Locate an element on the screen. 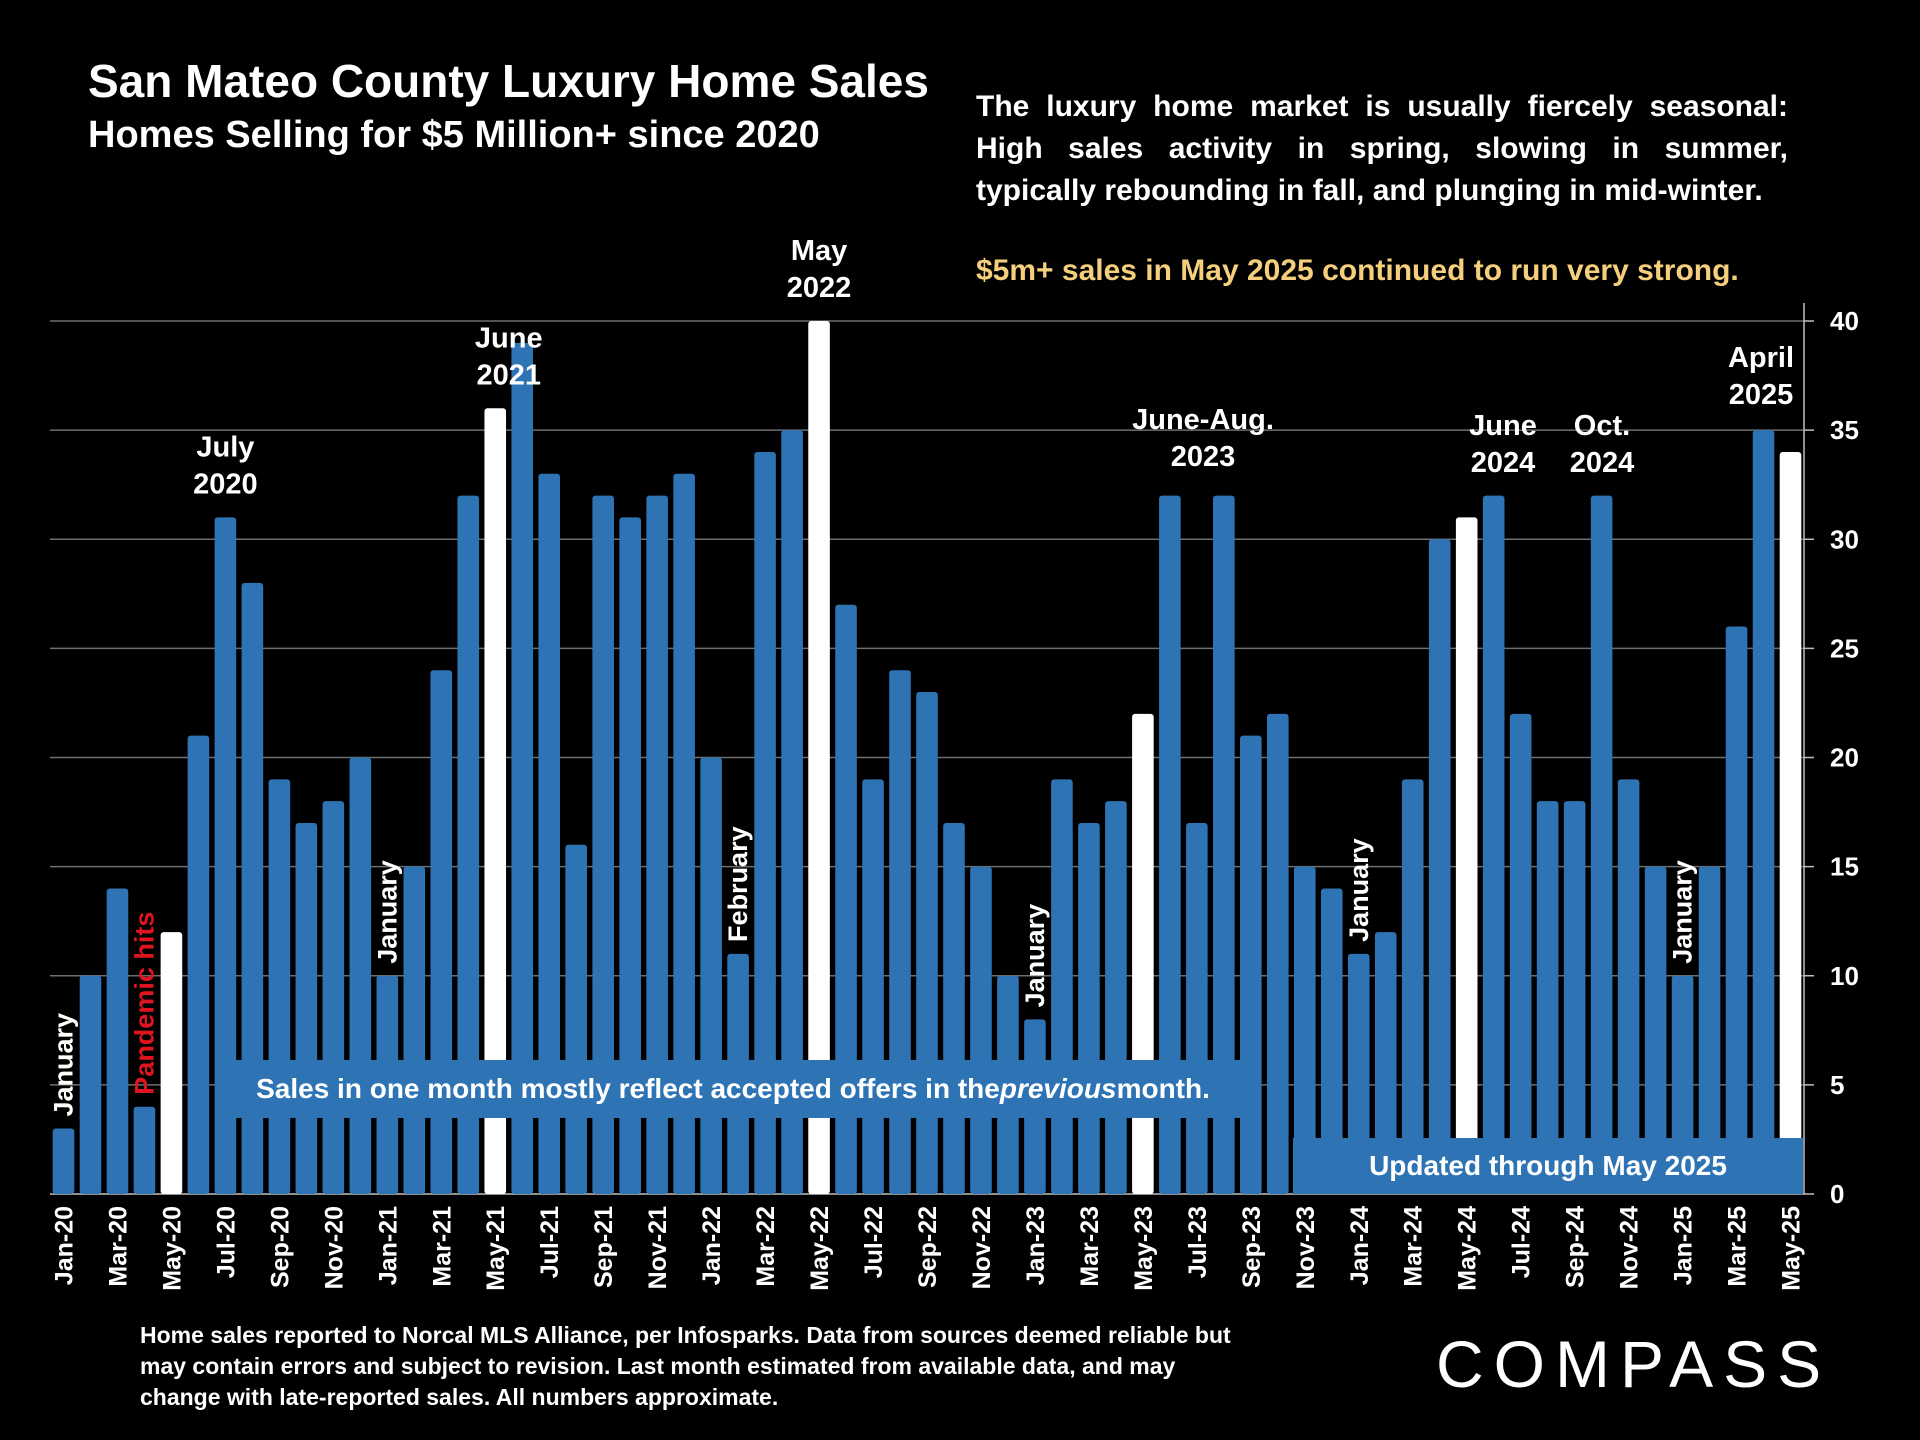 The width and height of the screenshot is (1920, 1440). y-tick-label: 15 is located at coordinates (1844, 867).